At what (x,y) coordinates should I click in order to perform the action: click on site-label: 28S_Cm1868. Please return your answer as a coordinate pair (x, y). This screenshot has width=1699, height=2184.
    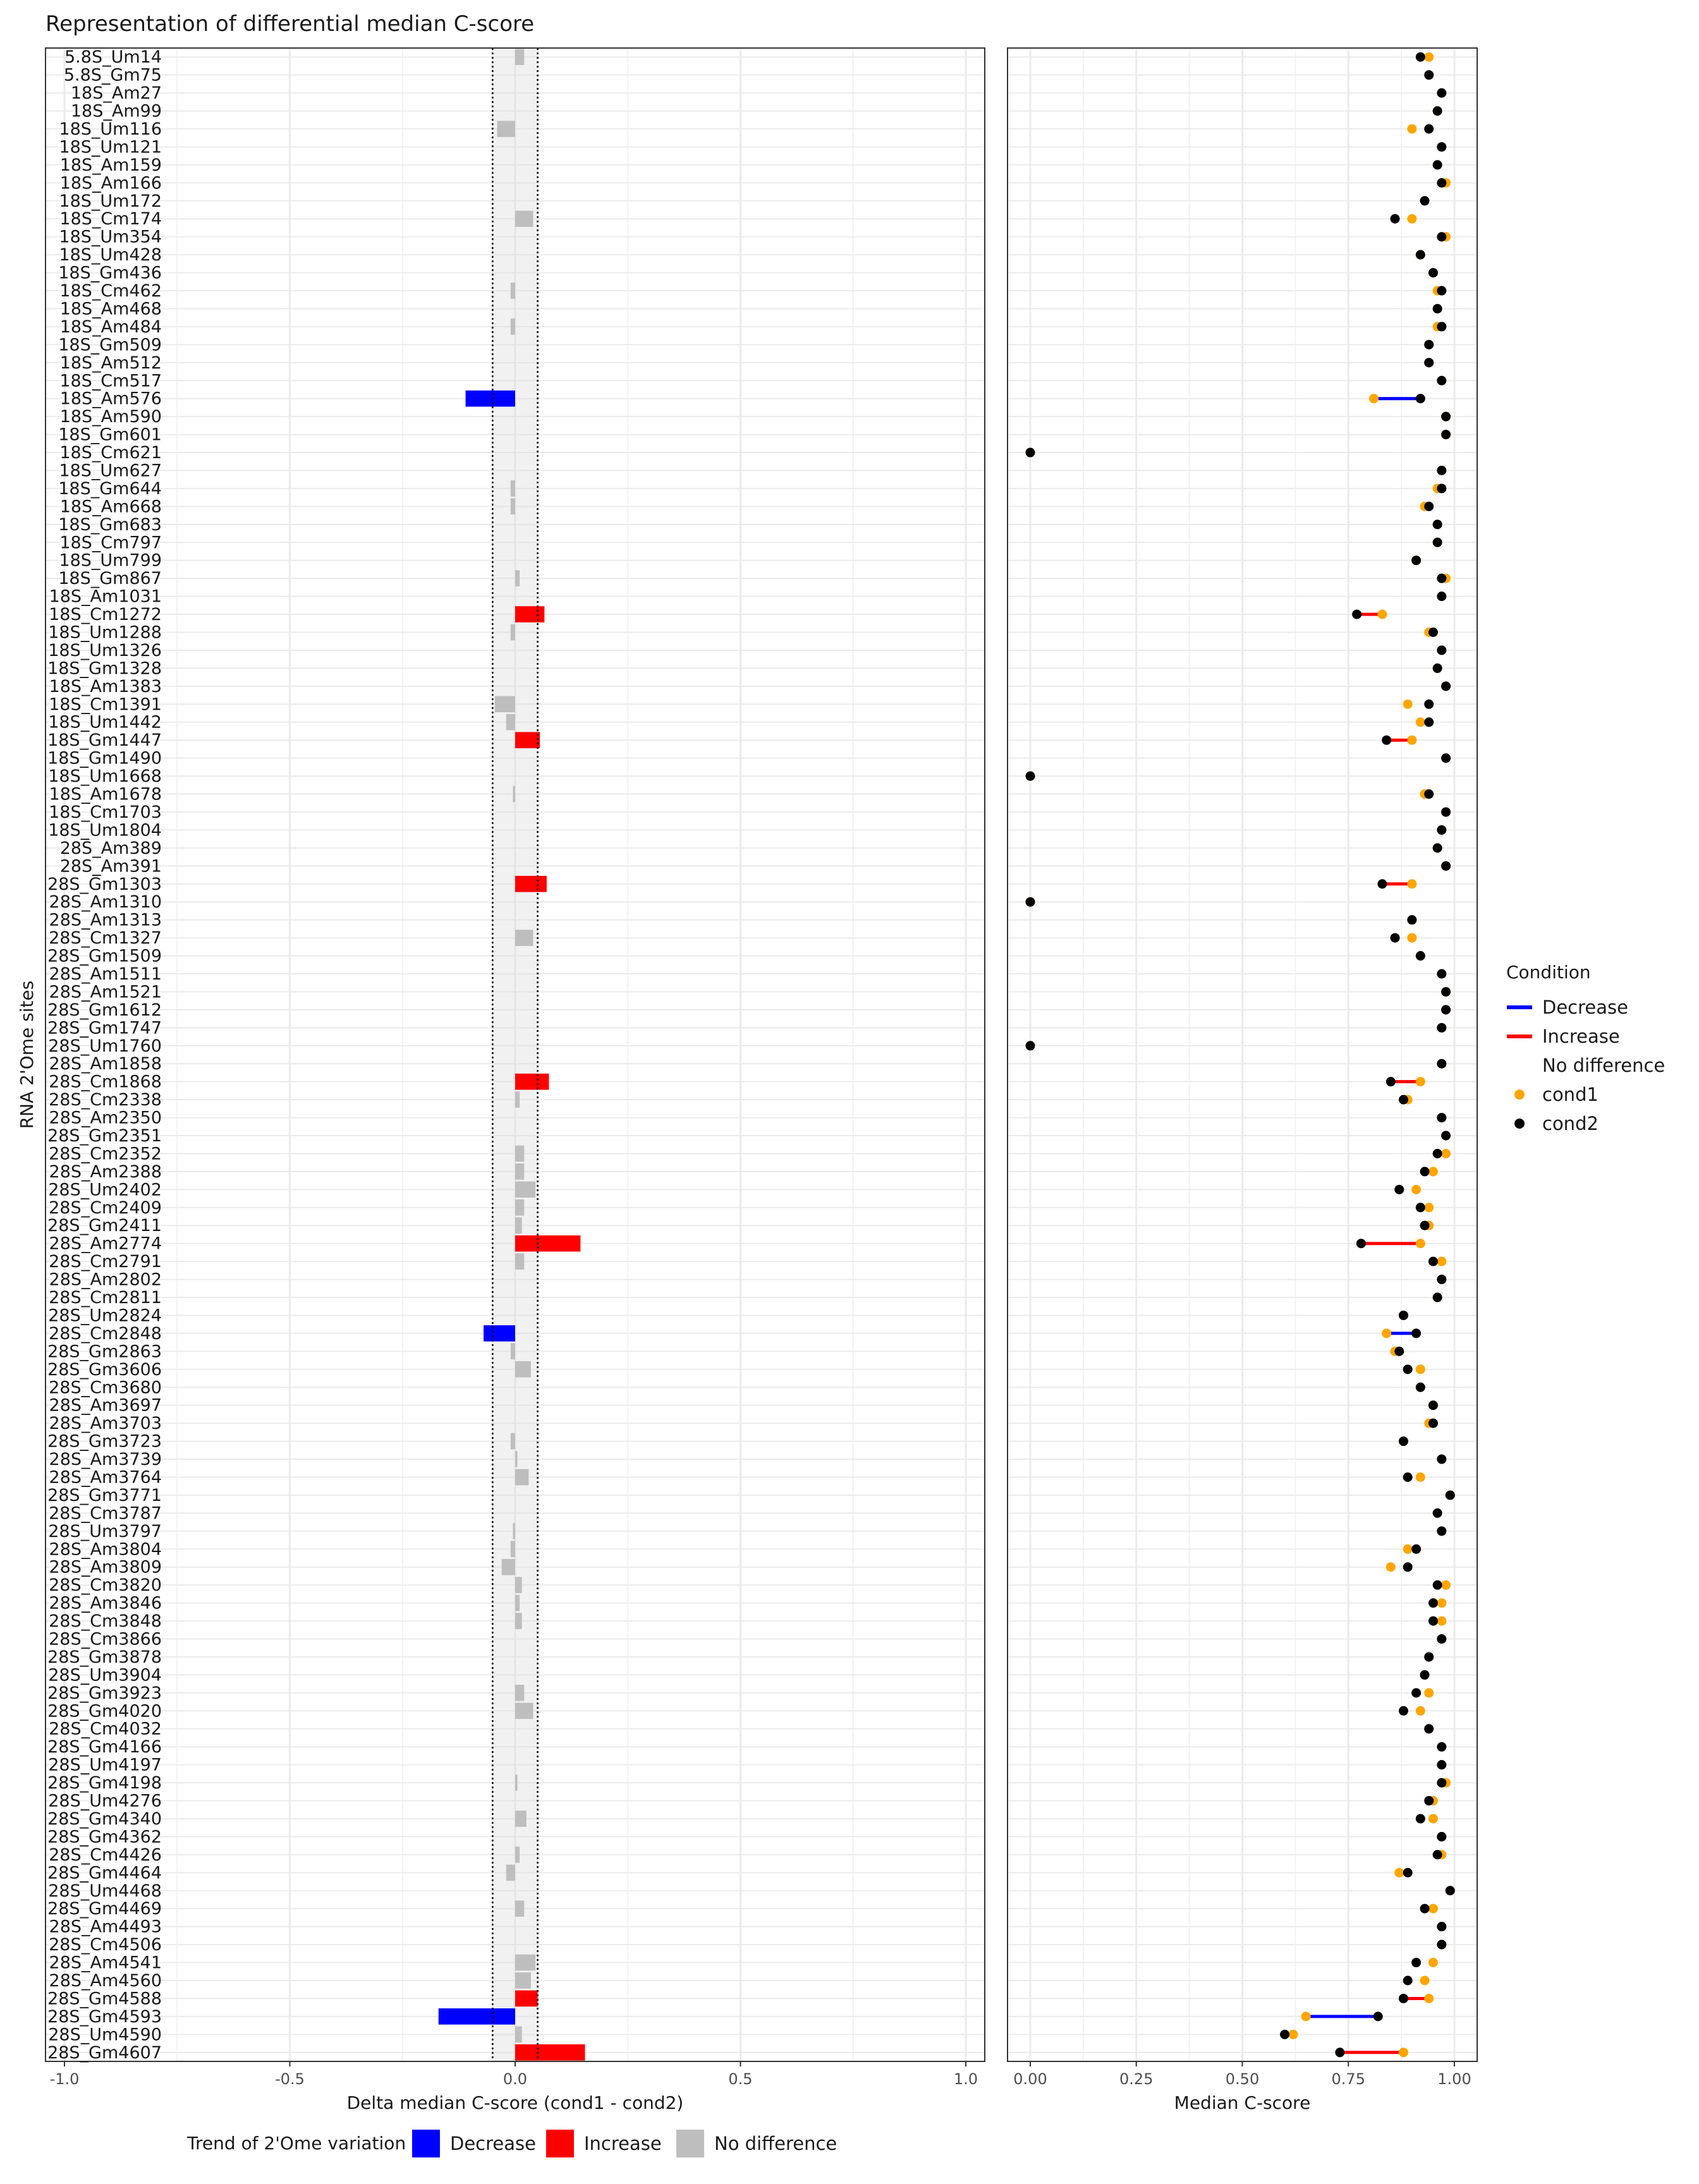
    Looking at the image, I should click on (105, 1082).